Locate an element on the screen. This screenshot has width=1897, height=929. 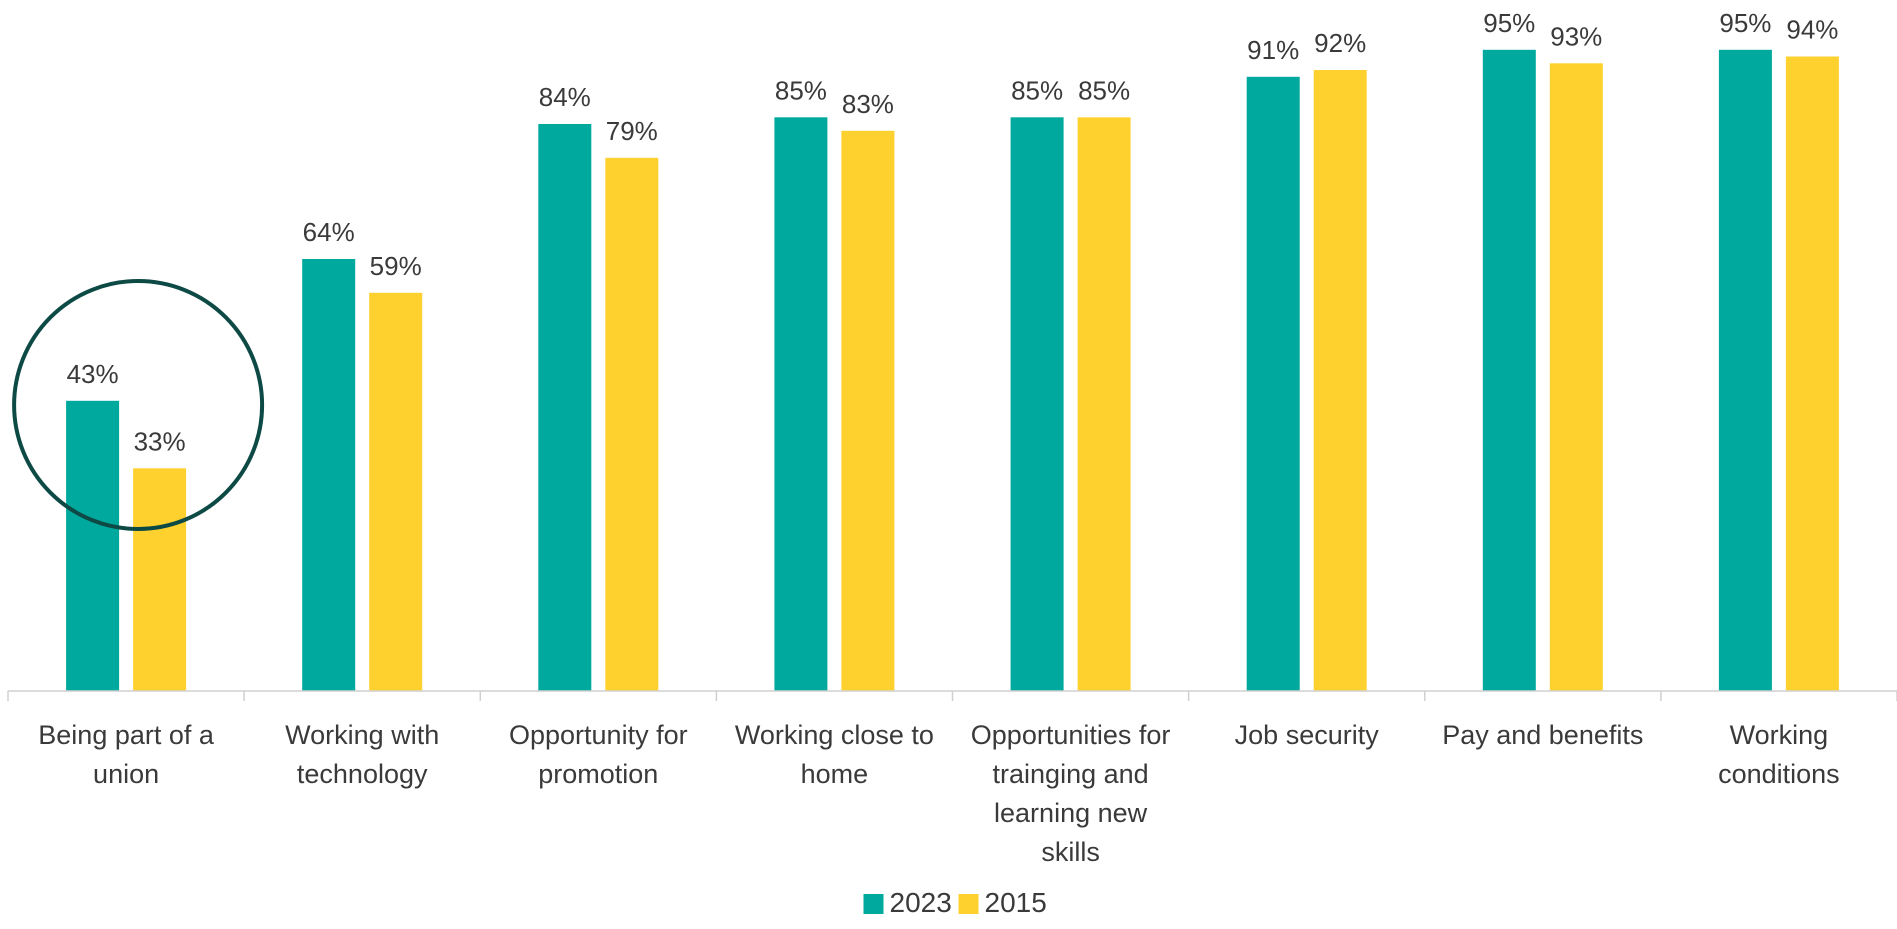
data-label-2023-3: 85% is located at coordinates (801, 90).